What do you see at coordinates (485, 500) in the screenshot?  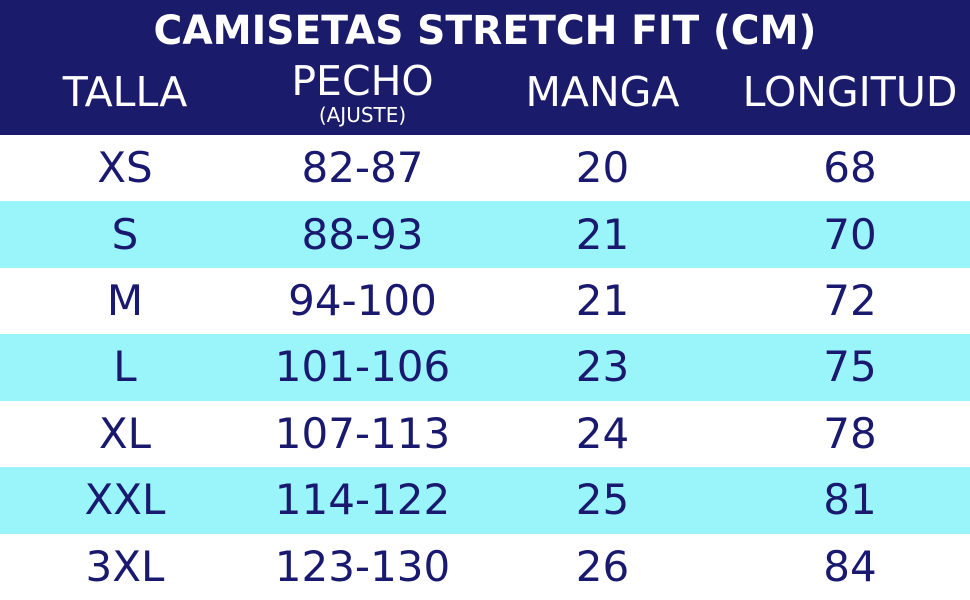 I see `table-row-xxl: XXL 114-122 25 81` at bounding box center [485, 500].